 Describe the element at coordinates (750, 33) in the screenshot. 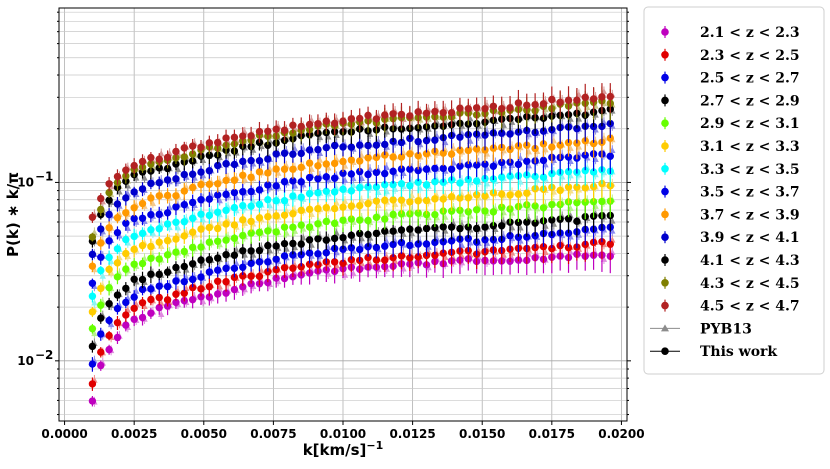

I see `legend-entry: 2.1 < z < 2.3` at that location.